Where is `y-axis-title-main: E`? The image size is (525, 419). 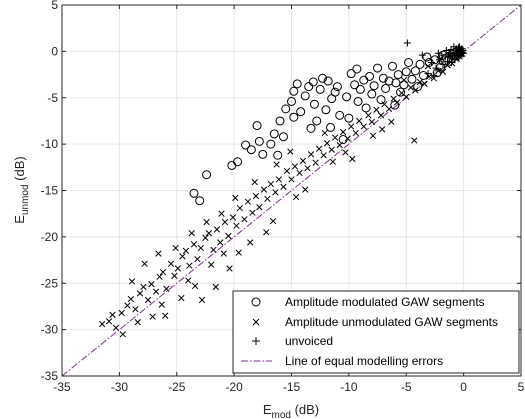 y-axis-title-main: E is located at coordinates (19, 219).